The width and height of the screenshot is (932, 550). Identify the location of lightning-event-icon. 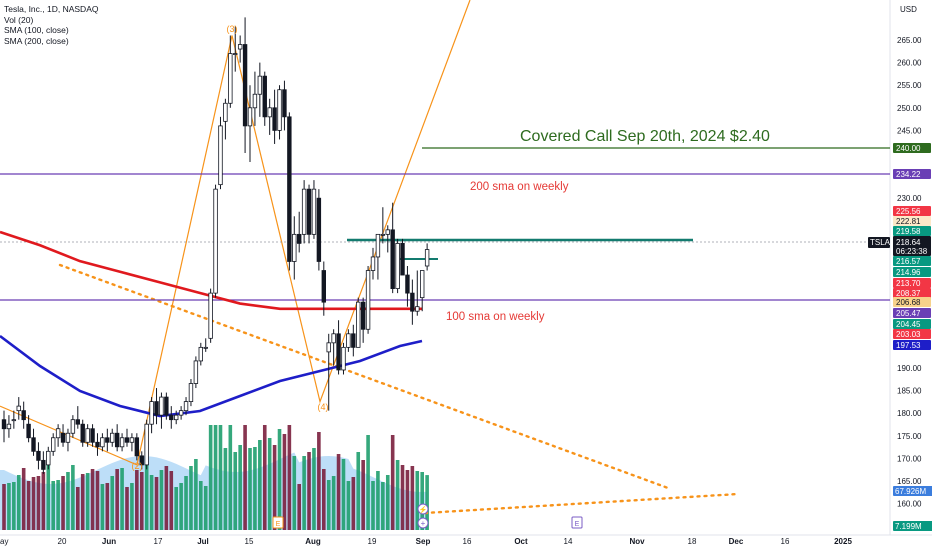
(423, 509).